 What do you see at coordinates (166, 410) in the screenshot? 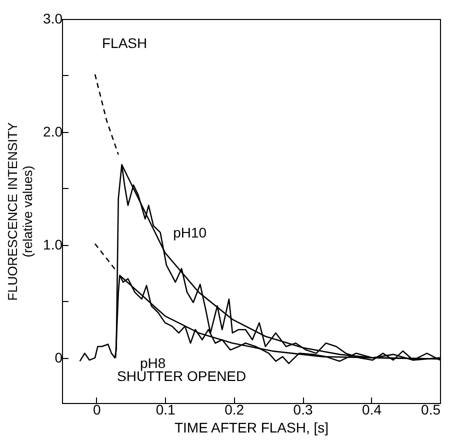
I see `x-tick-label: 0.1` at bounding box center [166, 410].